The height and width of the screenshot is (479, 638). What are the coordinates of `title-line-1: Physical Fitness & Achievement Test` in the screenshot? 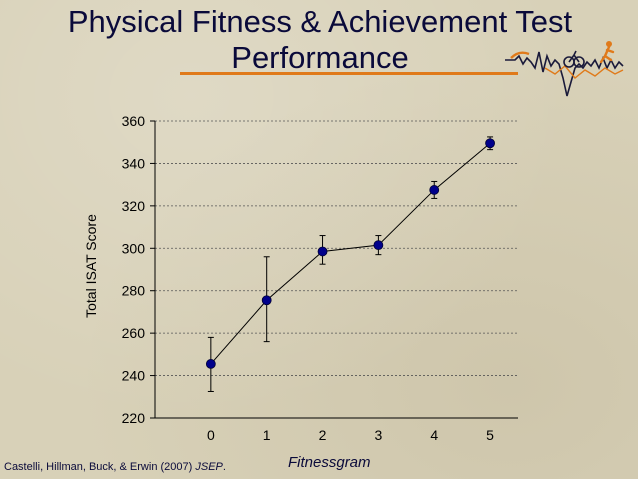 It's located at (320, 21).